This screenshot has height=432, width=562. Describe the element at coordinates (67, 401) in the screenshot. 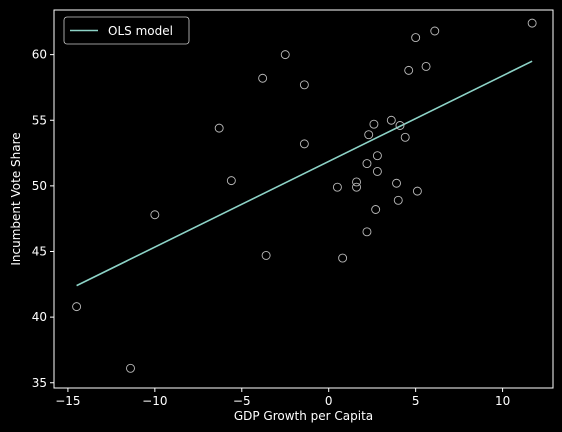

I see `x-tick-label: −15` at that location.